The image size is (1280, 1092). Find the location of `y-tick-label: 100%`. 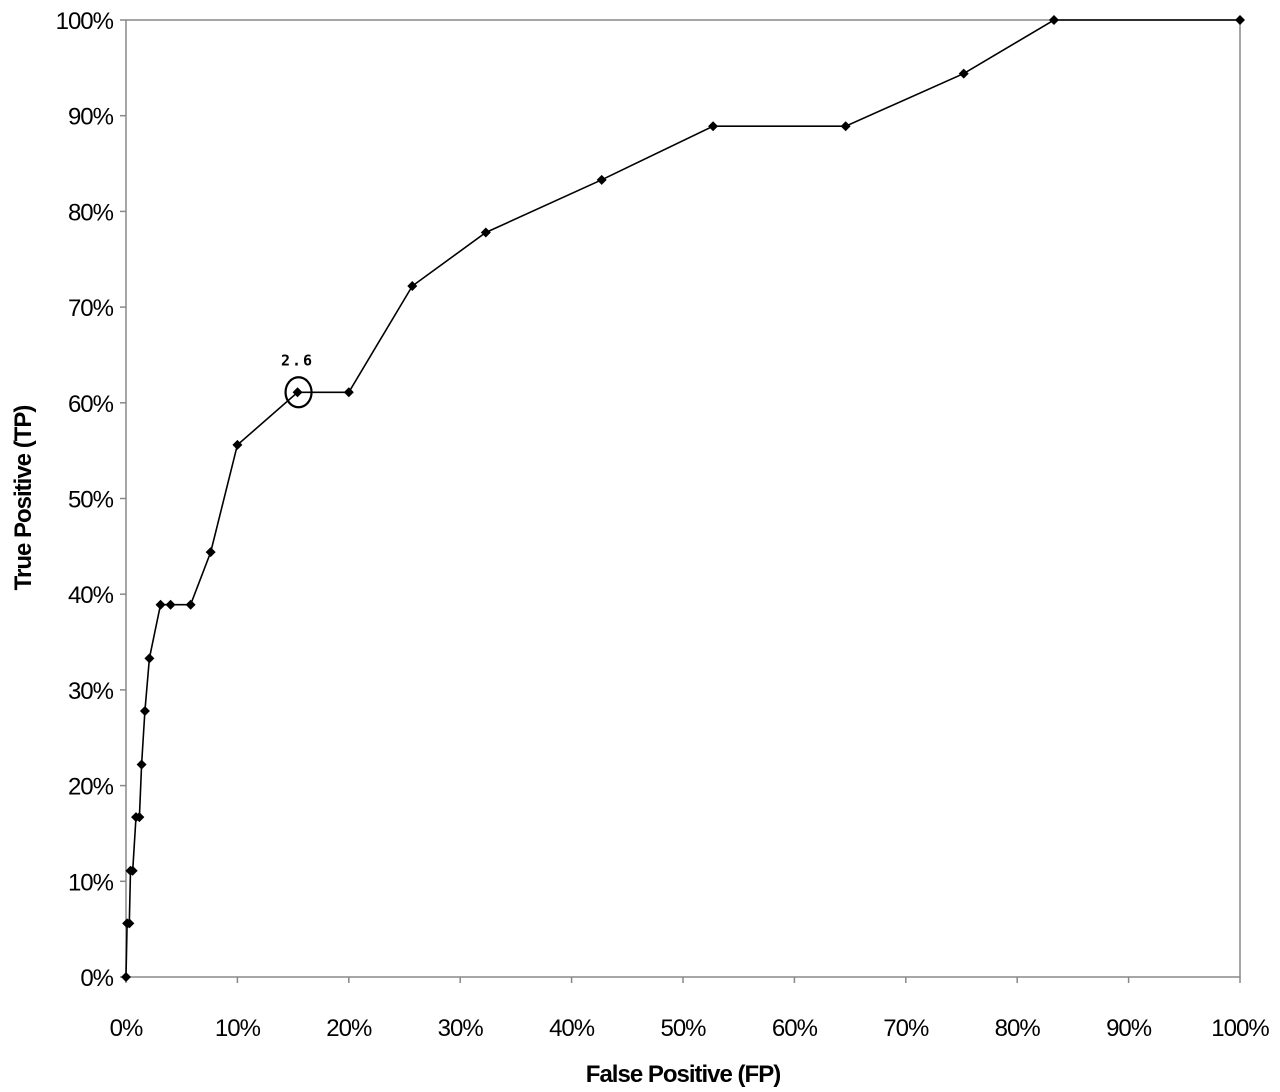

y-tick-label: 100% is located at coordinates (85, 21).